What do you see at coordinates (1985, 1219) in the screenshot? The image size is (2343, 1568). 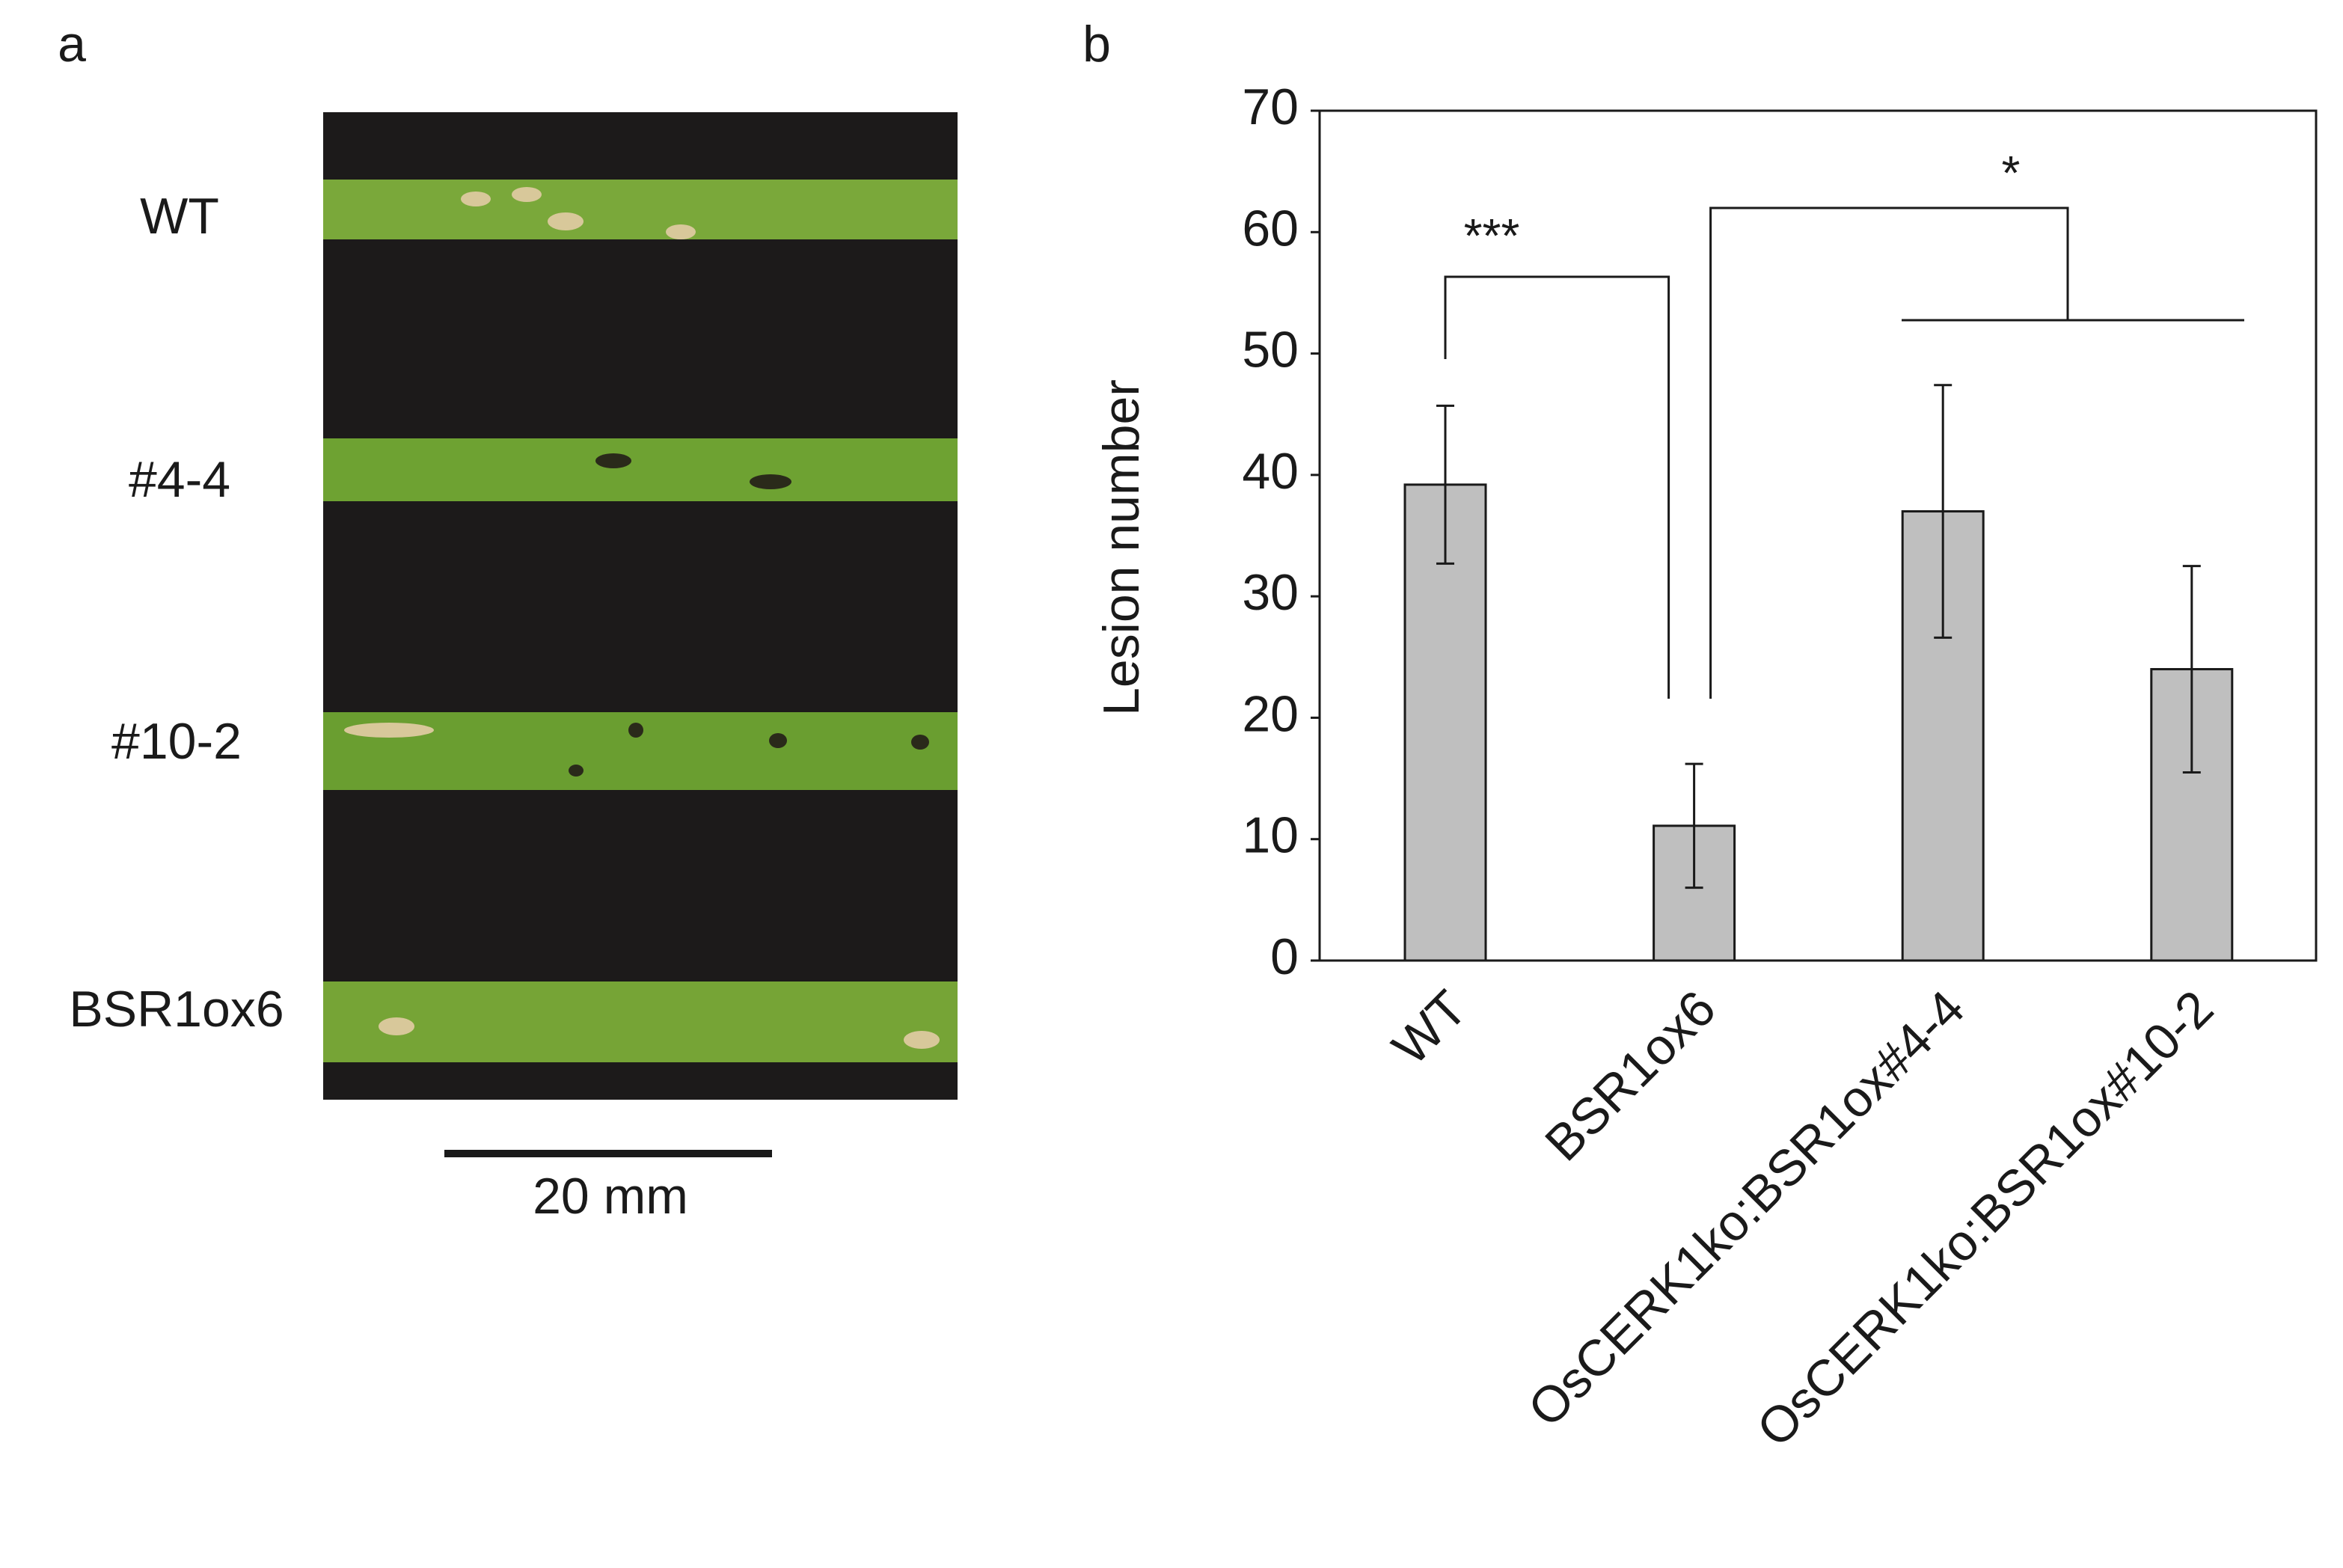 I see `x-tick-label: OsCERK1ko:BSR1ox#10-2` at bounding box center [1985, 1219].